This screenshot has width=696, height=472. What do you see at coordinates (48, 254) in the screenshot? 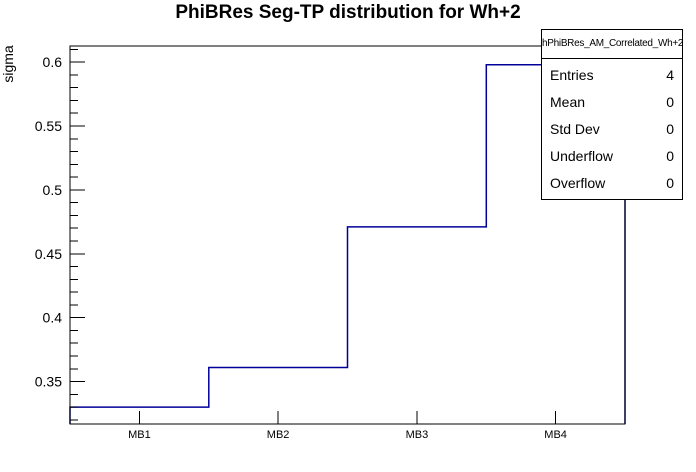
I see `y-axis-tick-label: 0.45` at bounding box center [48, 254].